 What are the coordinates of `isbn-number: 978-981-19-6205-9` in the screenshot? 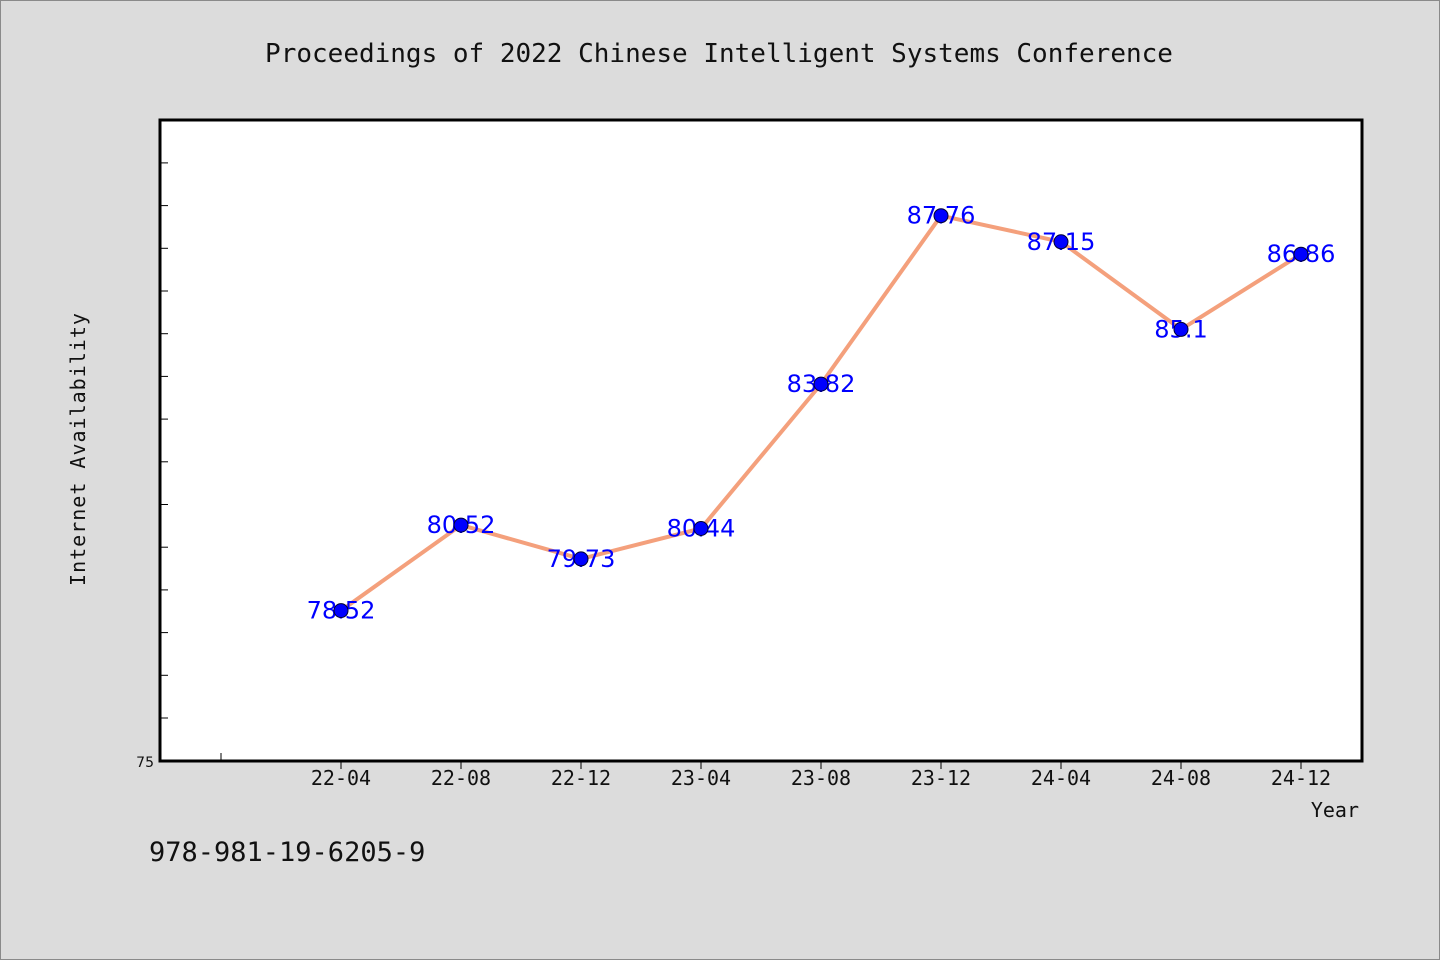 It's located at (287, 852).